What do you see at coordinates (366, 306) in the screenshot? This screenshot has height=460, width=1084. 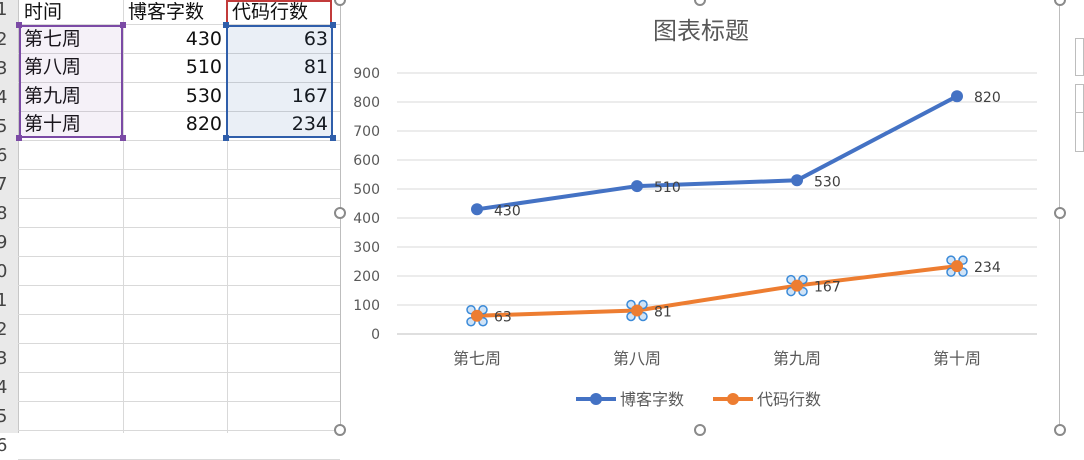 I see `y-tick-label: 100` at bounding box center [366, 306].